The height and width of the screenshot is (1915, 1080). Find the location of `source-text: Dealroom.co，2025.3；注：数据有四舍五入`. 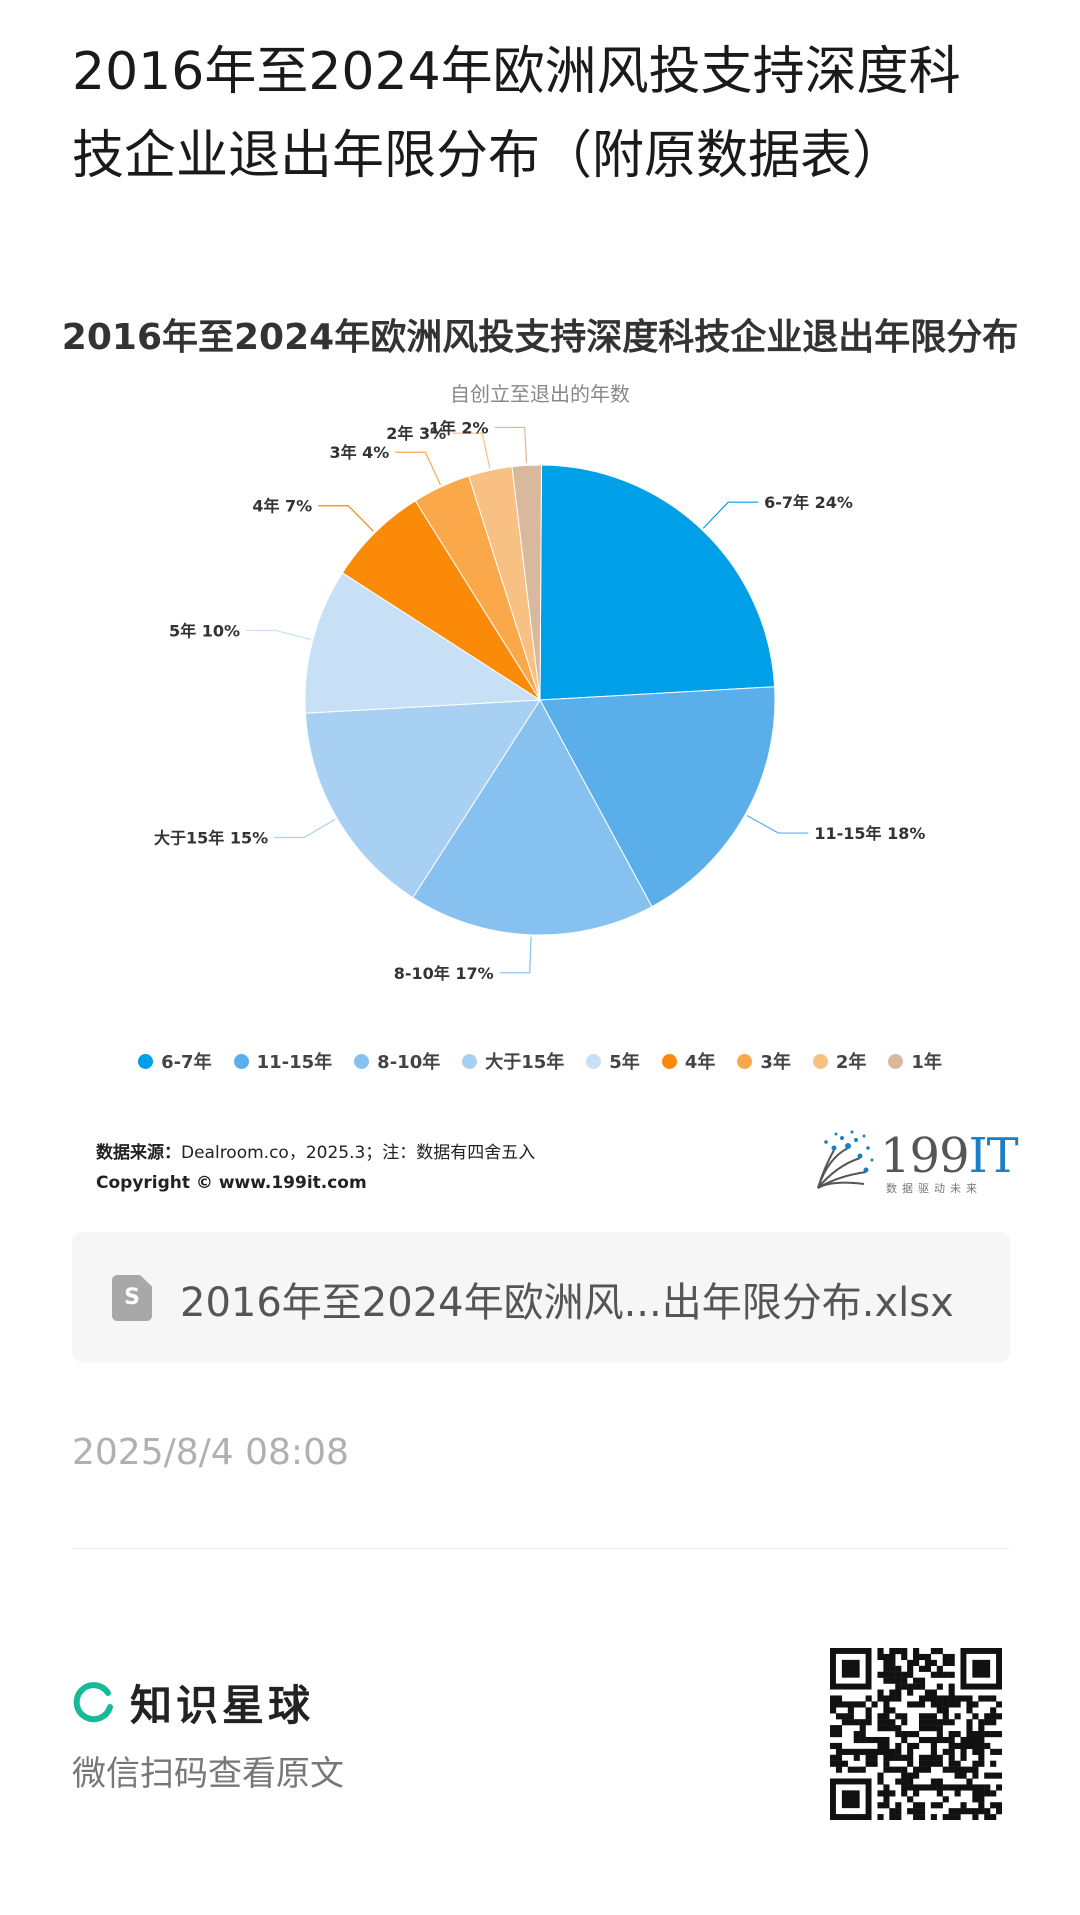

source-text: Dealroom.co，2025.3；注：数据有四舍五入 is located at coordinates (358, 1153).